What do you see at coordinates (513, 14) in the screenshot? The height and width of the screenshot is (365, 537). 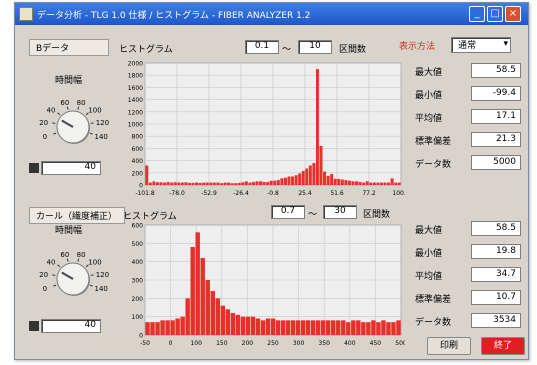 I see `close-icon: ×` at bounding box center [513, 14].